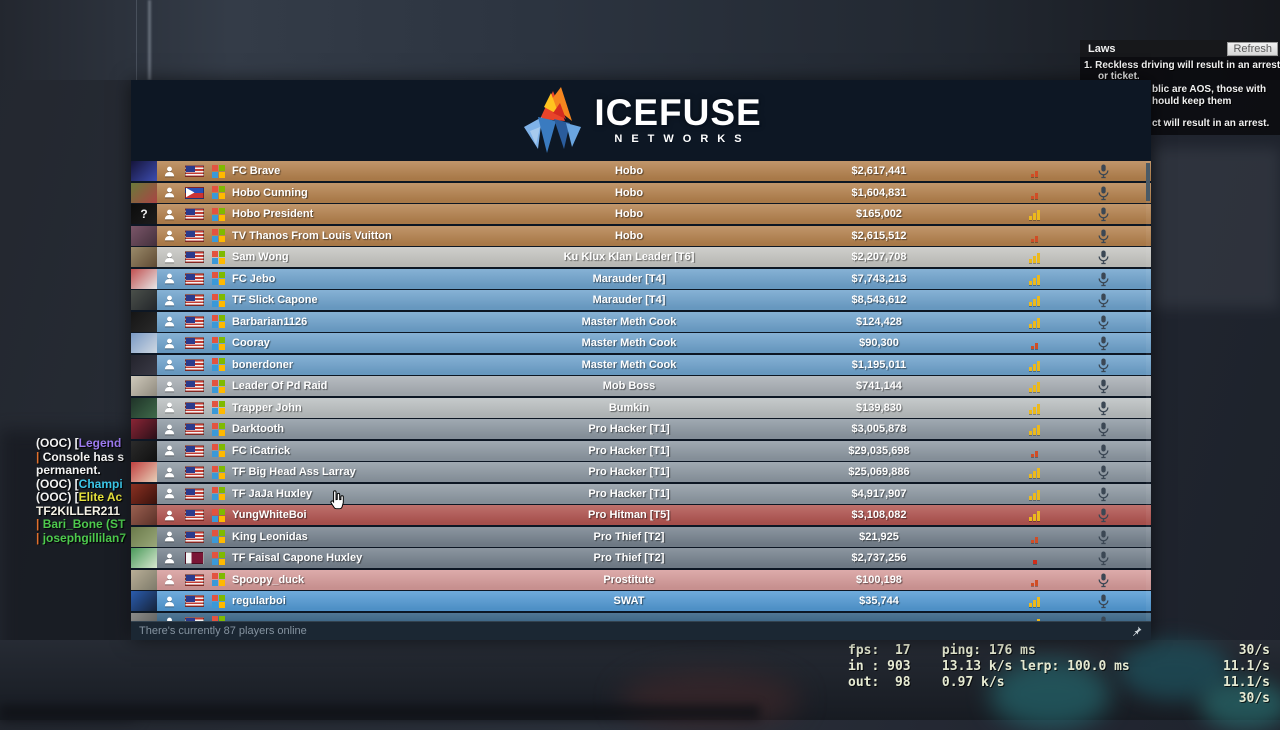  What do you see at coordinates (641, 214) in the screenshot?
I see `player-row: ? Hobo President Hobo $165,002` at bounding box center [641, 214].